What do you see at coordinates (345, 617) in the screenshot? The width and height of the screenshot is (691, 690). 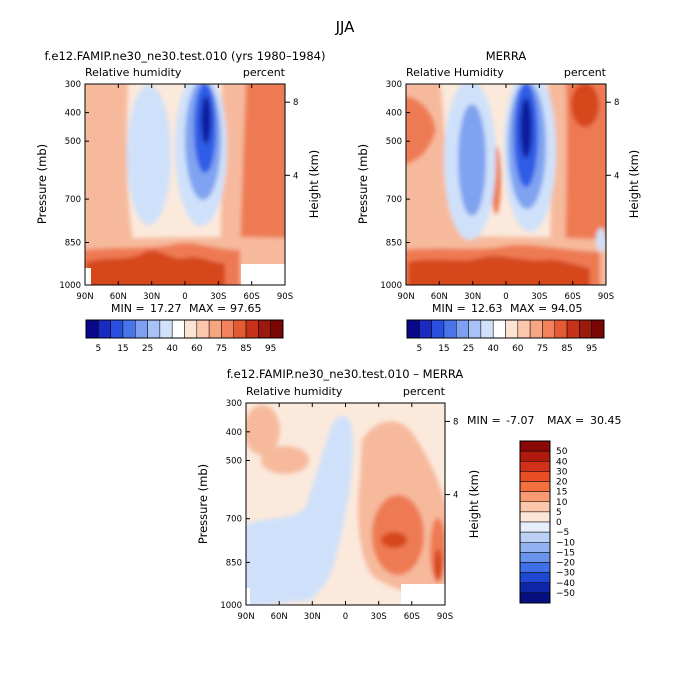 I see `diff-x-tick-labels: 90N 60N 30N 0 30S 60S 90S` at bounding box center [345, 617].